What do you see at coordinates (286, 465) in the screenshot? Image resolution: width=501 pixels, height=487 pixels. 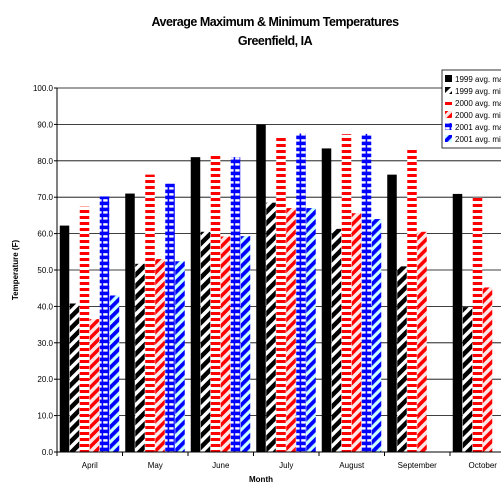 I see `x-tick-label: July` at bounding box center [286, 465].